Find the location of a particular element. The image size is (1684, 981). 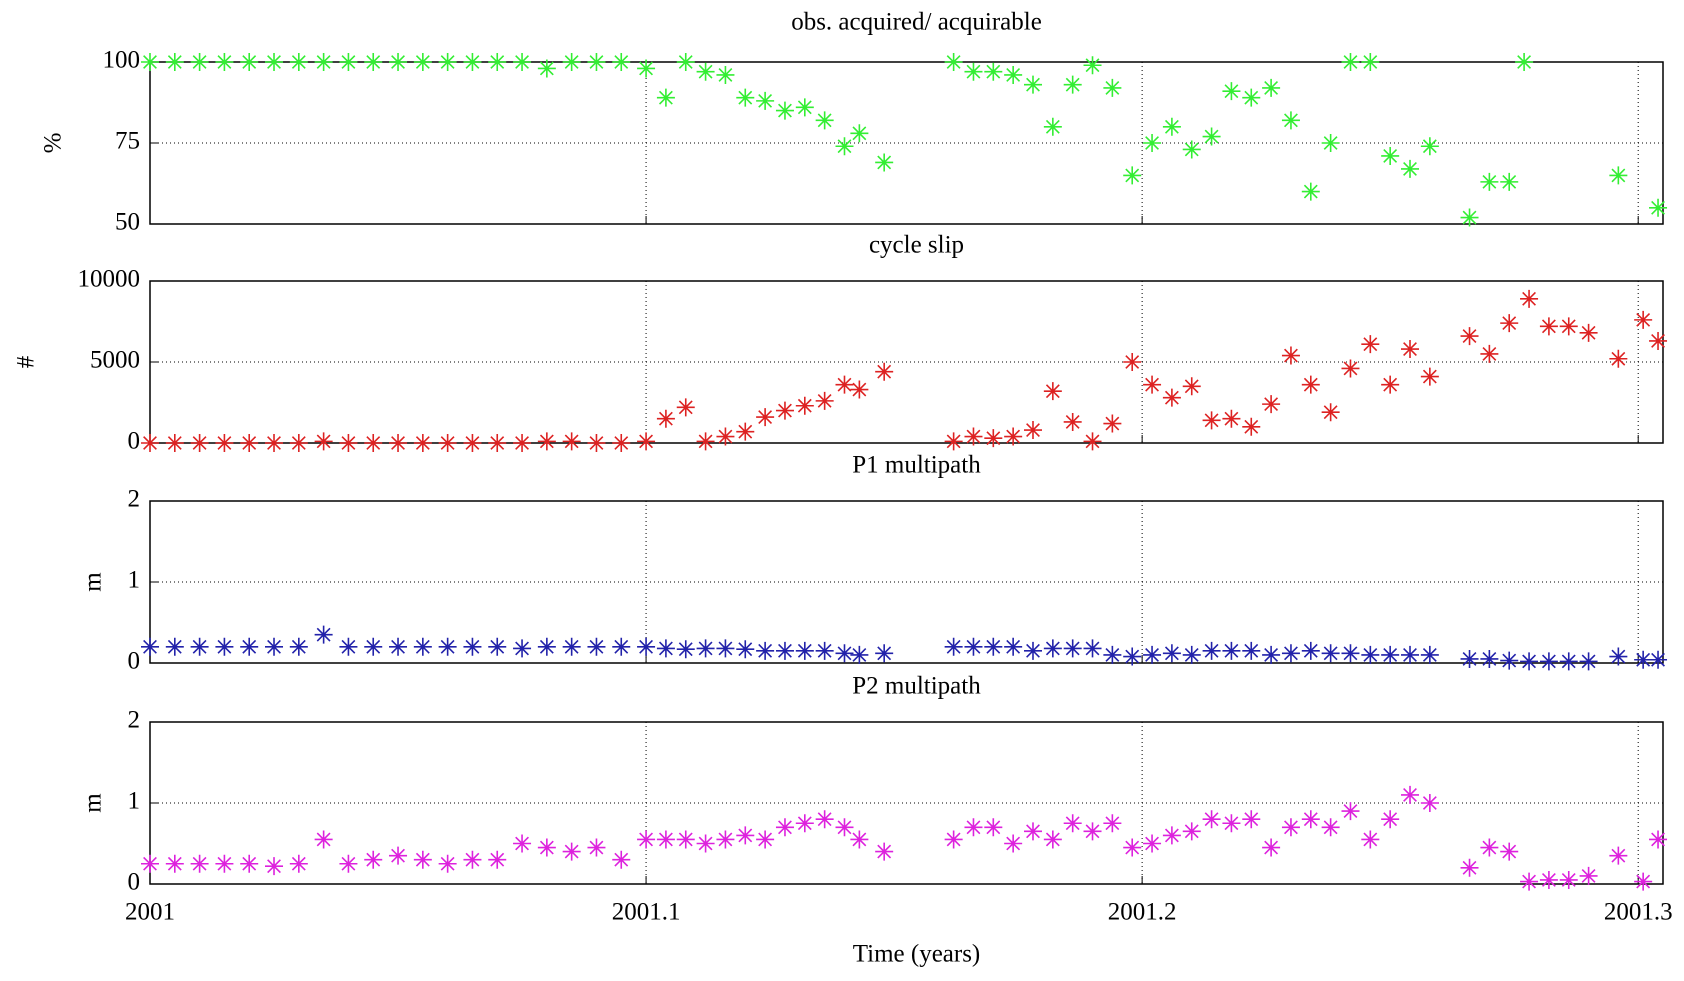

y-tick-label: 100 is located at coordinates (122, 60).